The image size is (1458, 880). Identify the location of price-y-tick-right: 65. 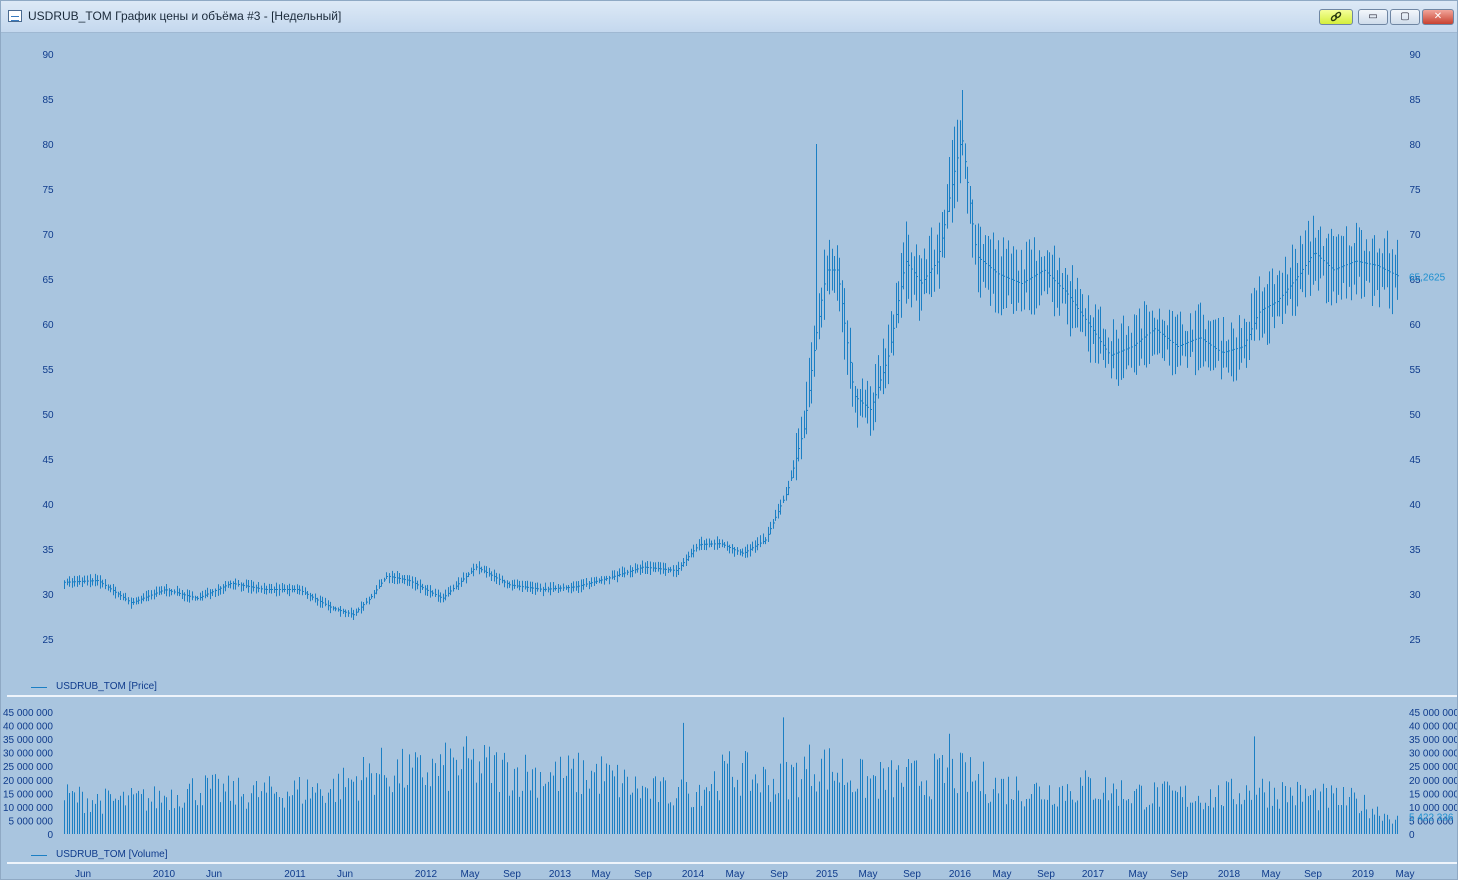
(1415, 280).